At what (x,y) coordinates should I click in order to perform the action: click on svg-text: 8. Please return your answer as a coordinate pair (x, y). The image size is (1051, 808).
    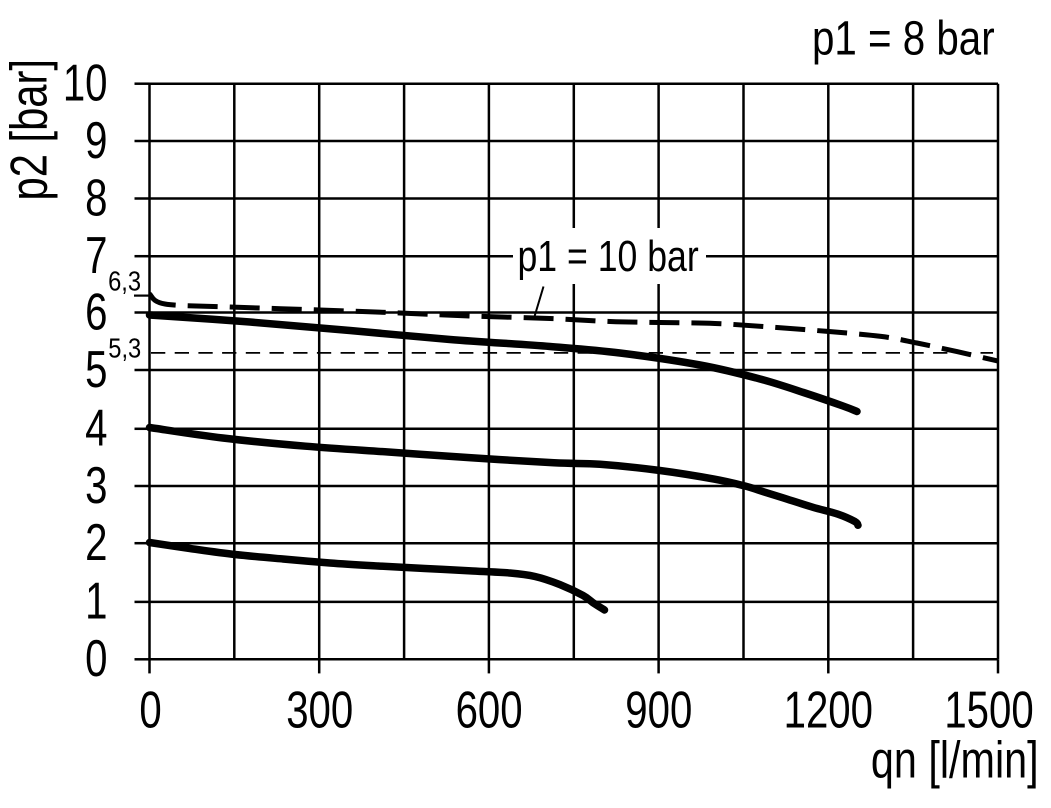
    Looking at the image, I should click on (96, 197).